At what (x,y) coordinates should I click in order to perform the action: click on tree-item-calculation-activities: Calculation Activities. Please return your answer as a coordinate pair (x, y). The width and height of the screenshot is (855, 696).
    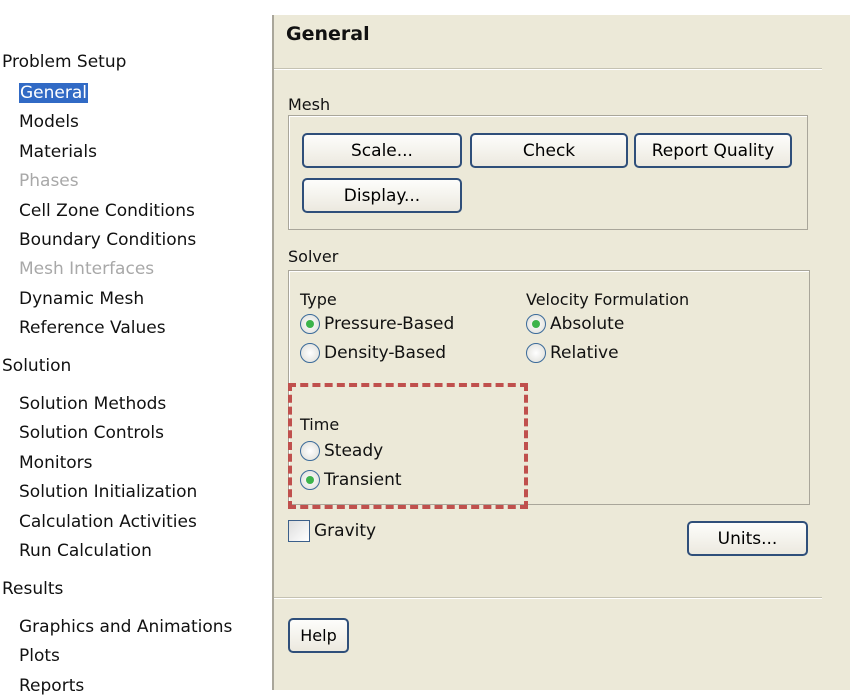
    Looking at the image, I should click on (108, 522).